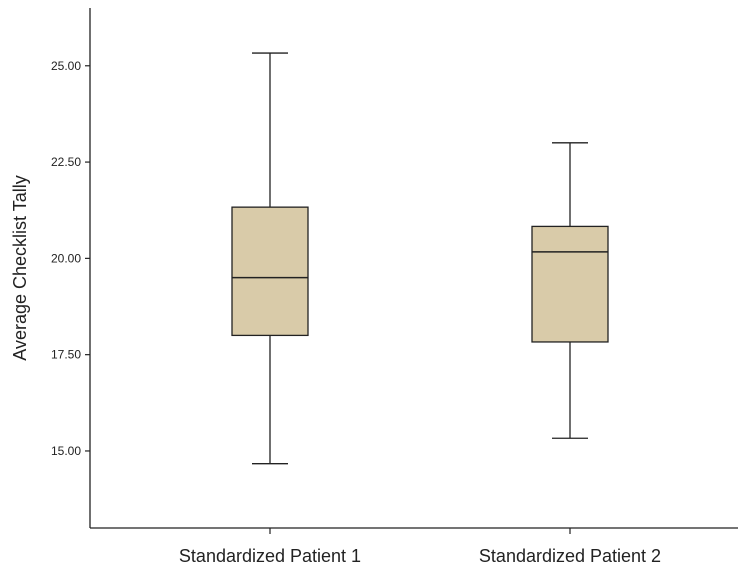 This screenshot has height=566, width=738. Describe the element at coordinates (66, 451) in the screenshot. I see `y-tick-label: 15.00` at that location.